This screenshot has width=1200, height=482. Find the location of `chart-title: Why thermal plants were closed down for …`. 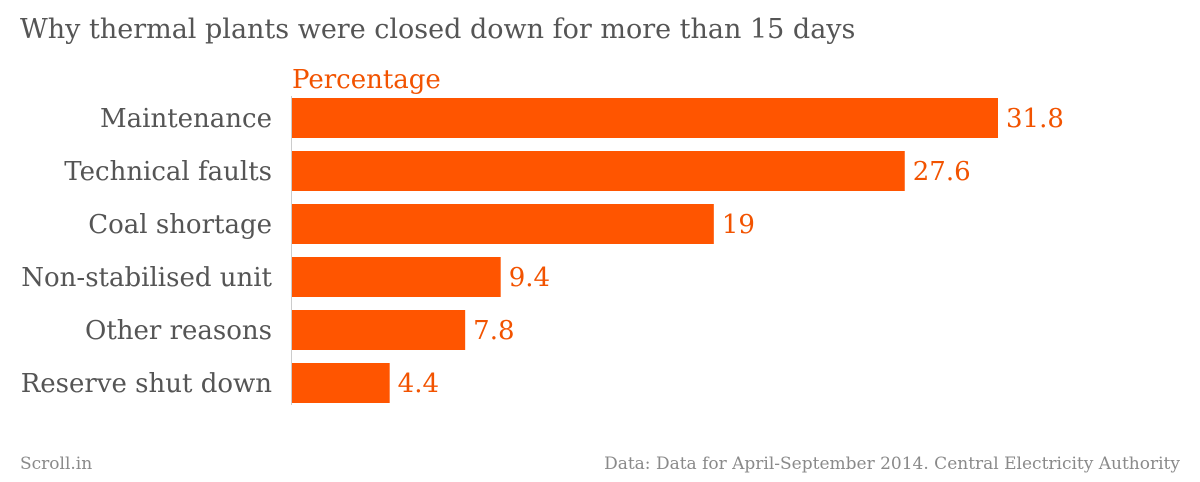

chart-title: Why thermal plants were closed down for … is located at coordinates (438, 29).